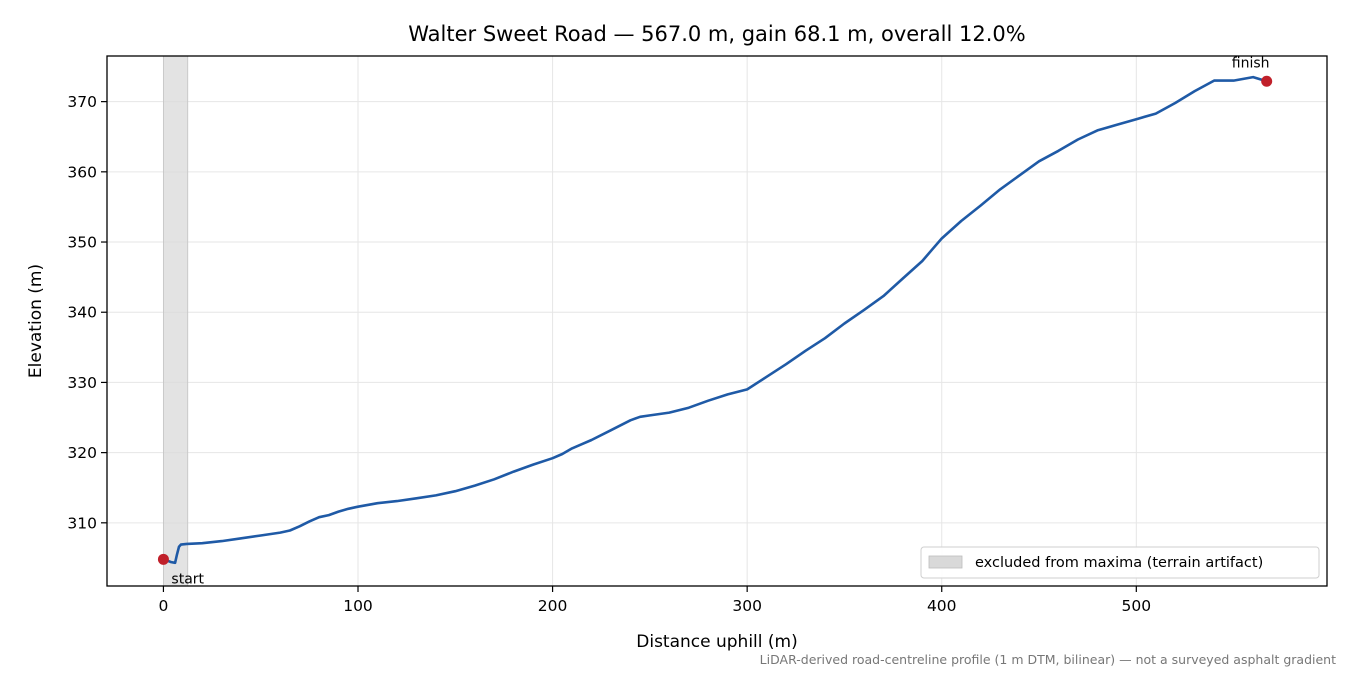 The image size is (1350, 675). What do you see at coordinates (358, 606) in the screenshot?
I see `x-tick-label: 100` at bounding box center [358, 606].